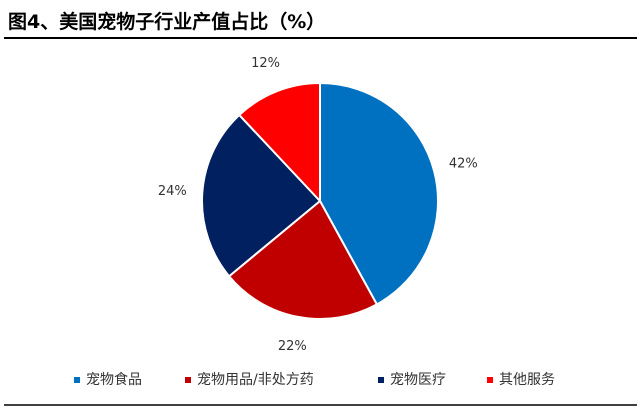  Describe the element at coordinates (166, 21) in the screenshot. I see `chart-title: 图4、美国宠物子行业产值占比（%）` at that location.